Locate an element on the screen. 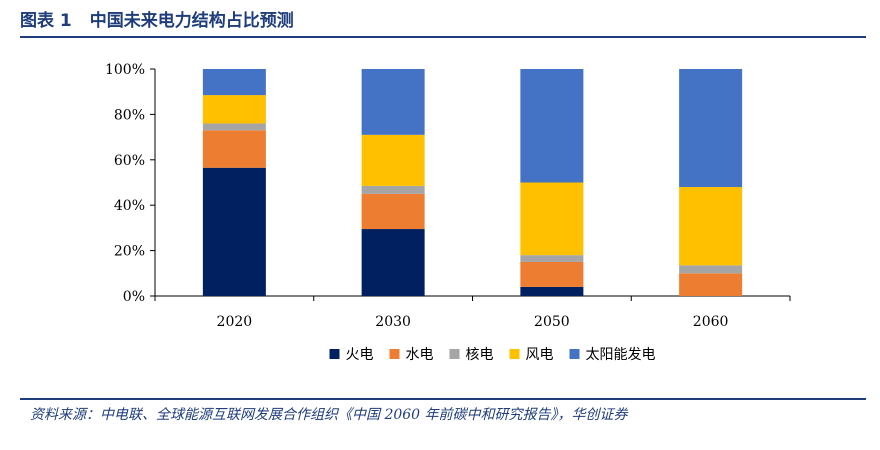  figure-number: 图表 1 is located at coordinates (46, 21).